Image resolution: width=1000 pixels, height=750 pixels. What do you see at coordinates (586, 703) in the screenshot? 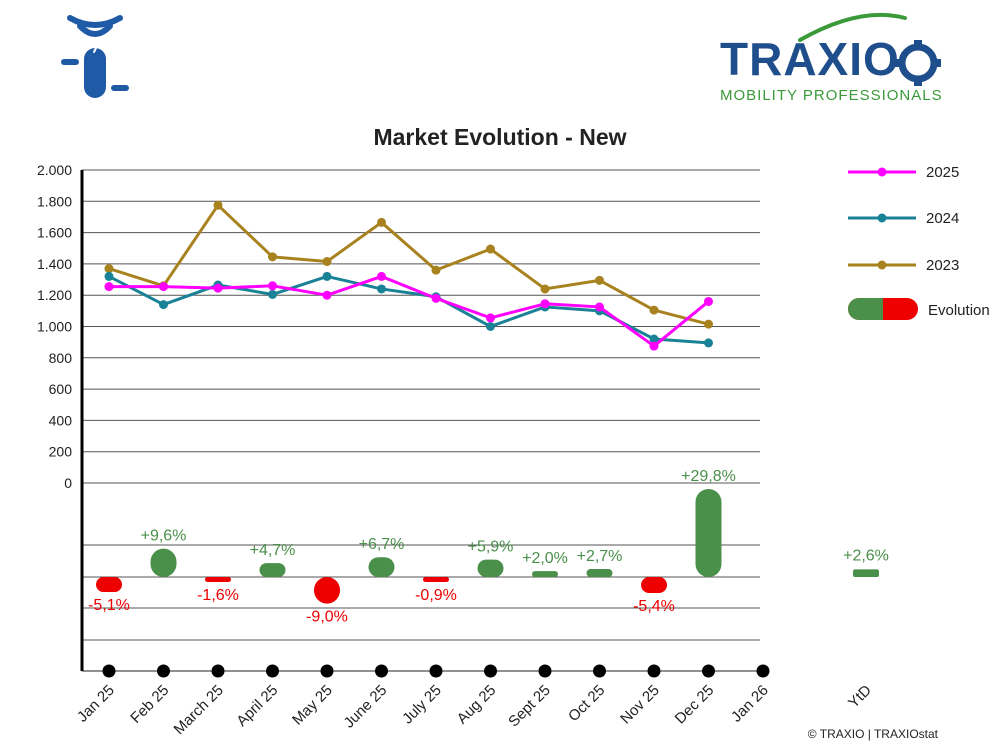
I see `x-tick-label: Oct 25` at bounding box center [586, 703].